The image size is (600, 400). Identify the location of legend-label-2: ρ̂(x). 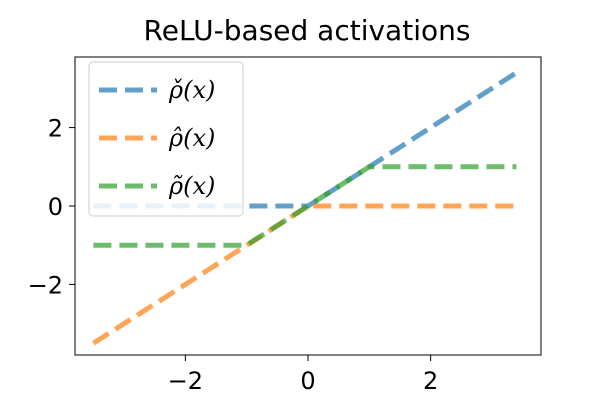
(191, 138).